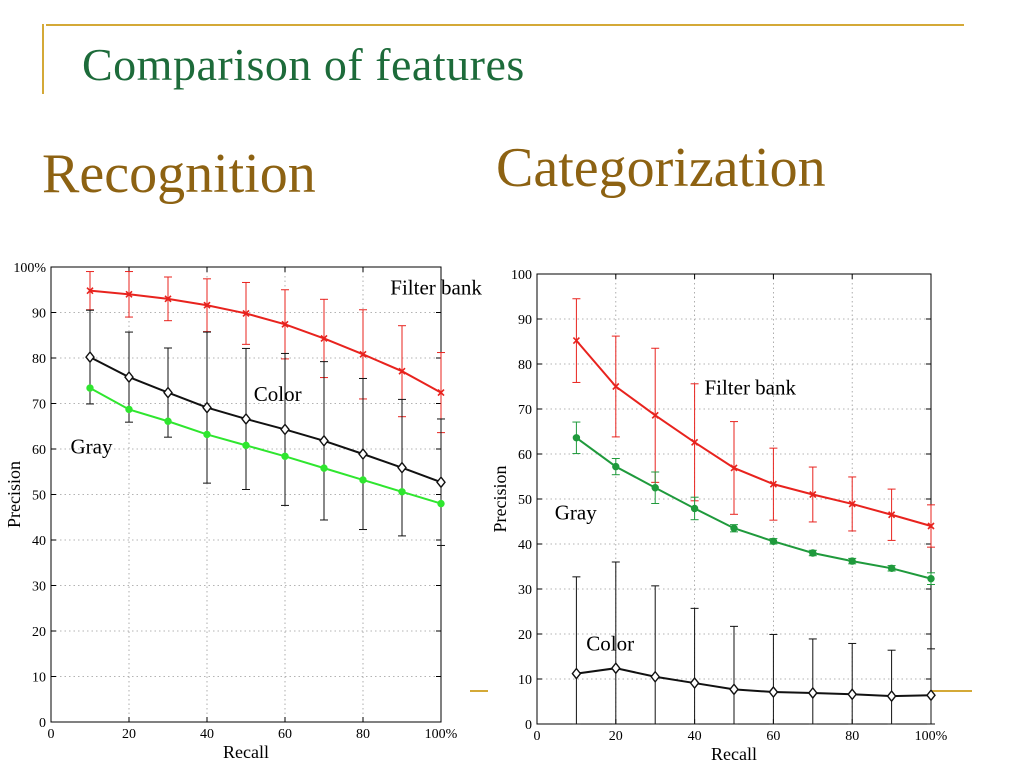 This screenshot has width=1024, height=768. I want to click on side-rule, so click(43, 59).